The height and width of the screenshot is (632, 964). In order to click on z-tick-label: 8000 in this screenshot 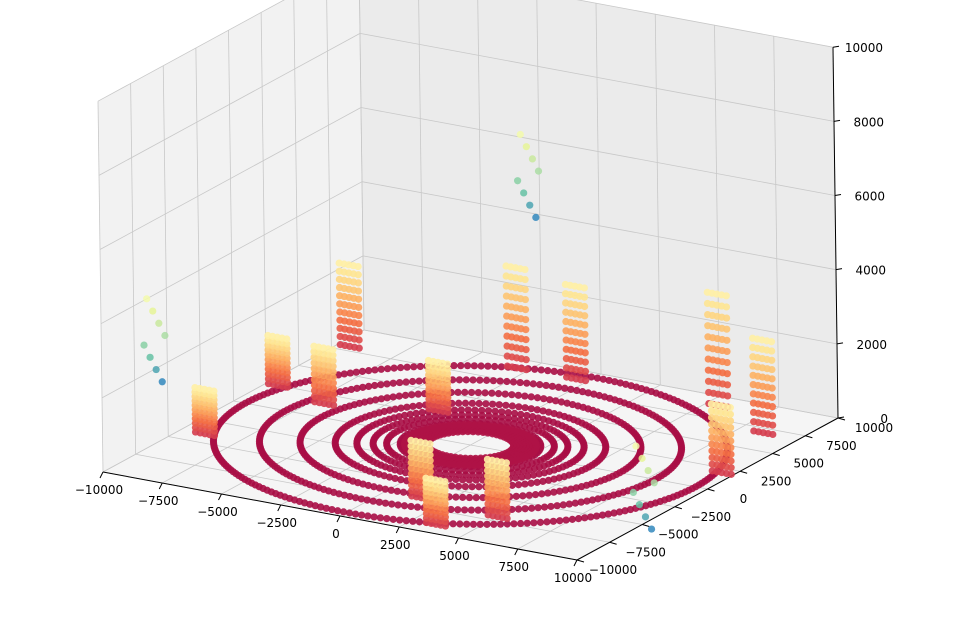, I will do `click(868, 122)`.